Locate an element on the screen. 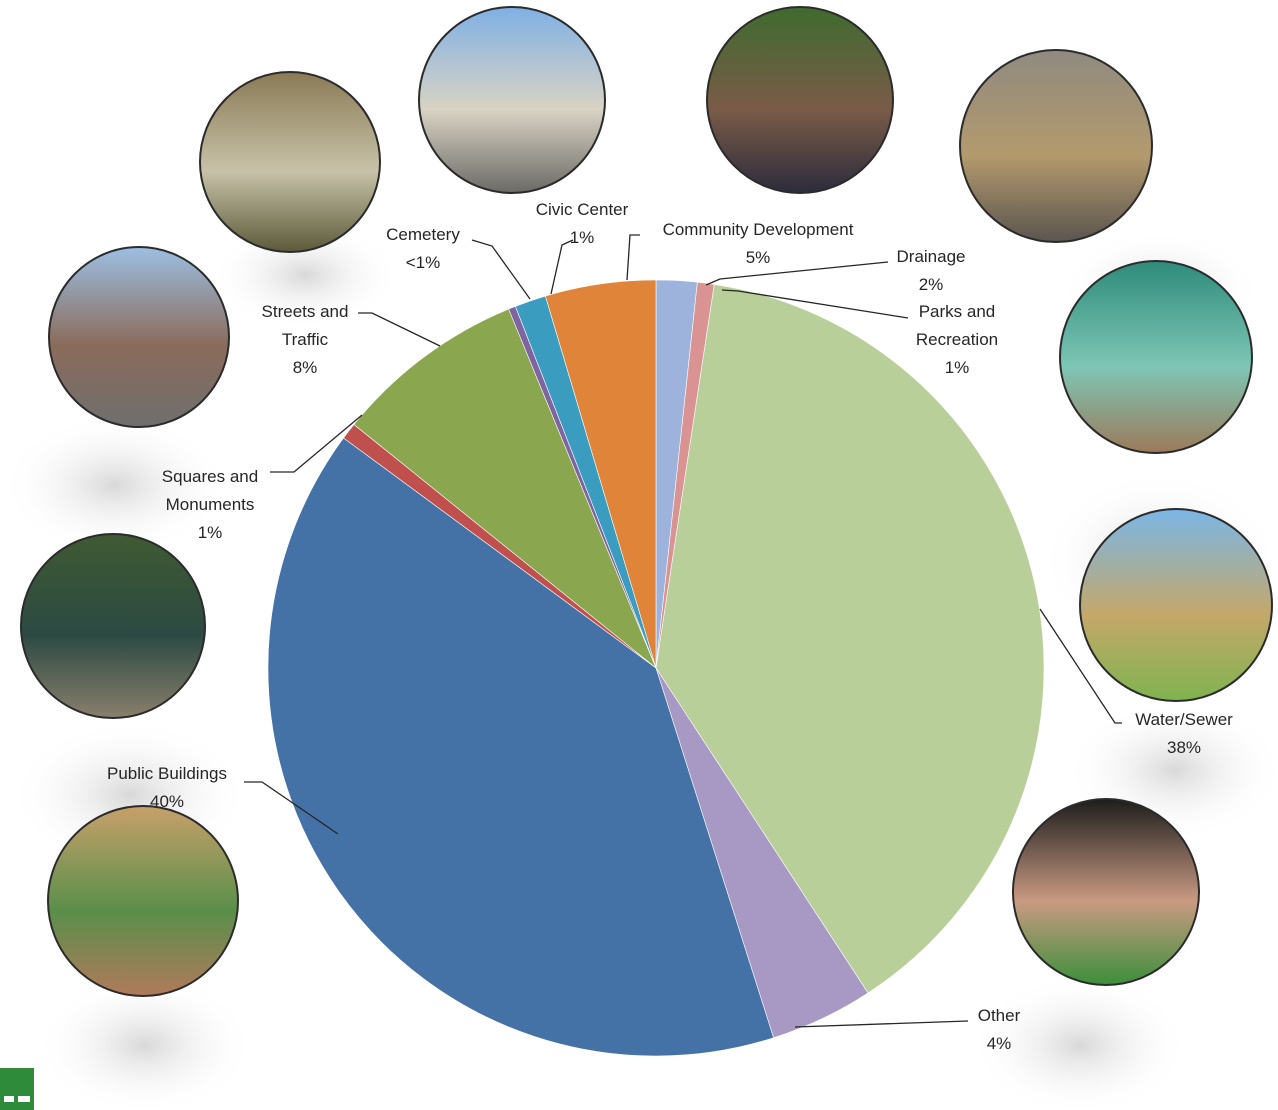  streets-photo is located at coordinates (139, 337).